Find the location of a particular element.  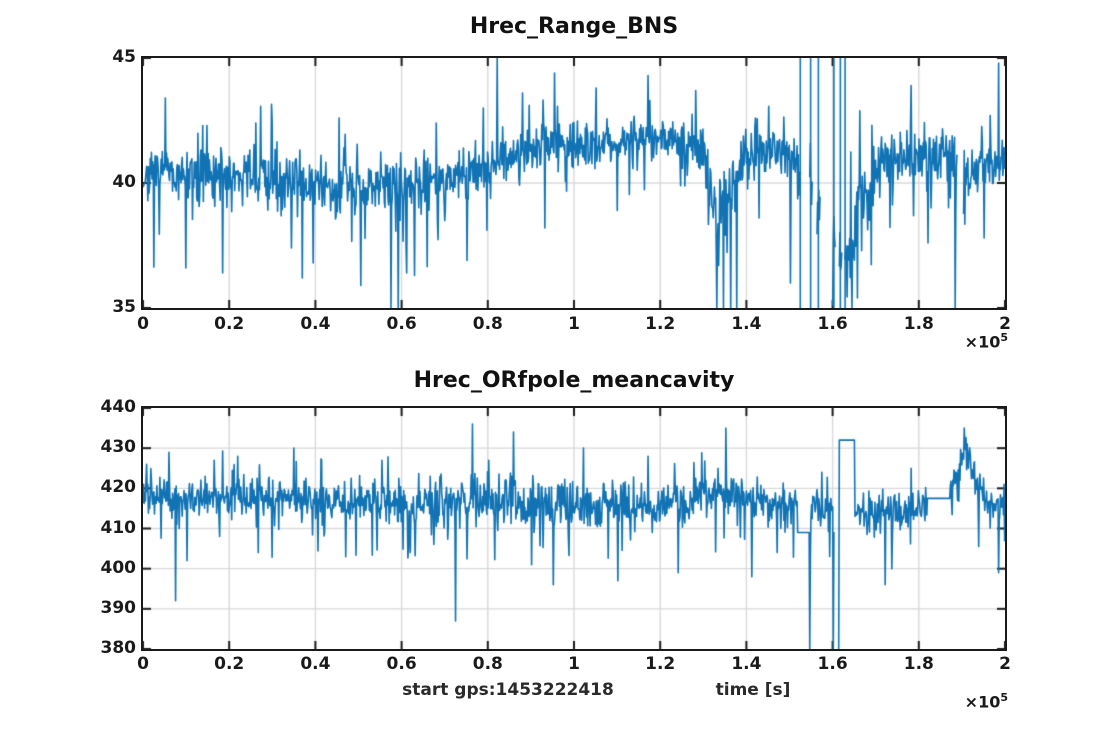

plot1-x-axis-exponent: ×105 is located at coordinates (948, 341).